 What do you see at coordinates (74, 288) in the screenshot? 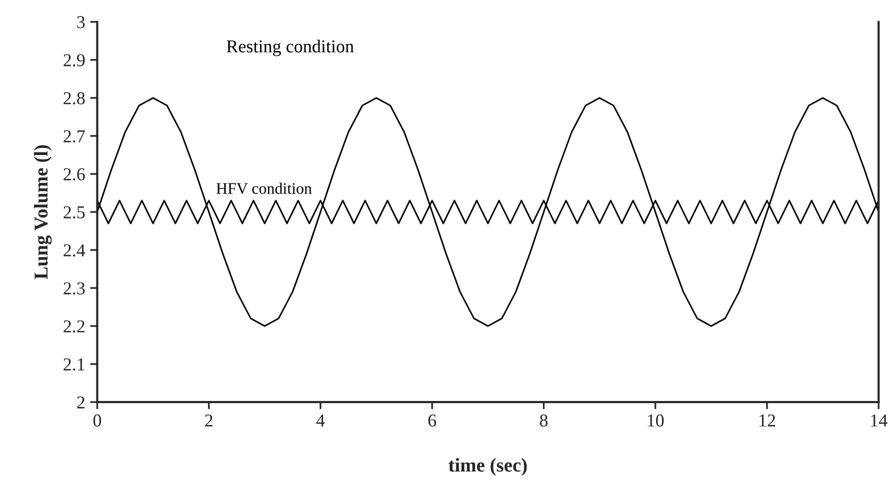
I see `y-tick-label: 2.3` at bounding box center [74, 288].